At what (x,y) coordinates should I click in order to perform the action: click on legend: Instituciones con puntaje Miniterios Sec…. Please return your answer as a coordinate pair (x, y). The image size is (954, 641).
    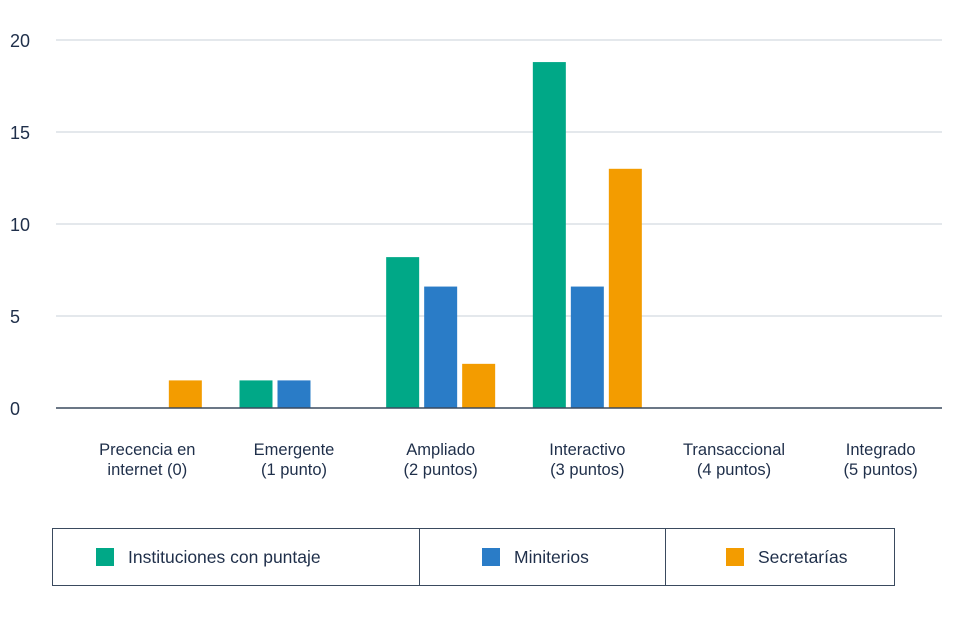
    Looking at the image, I should click on (473, 557).